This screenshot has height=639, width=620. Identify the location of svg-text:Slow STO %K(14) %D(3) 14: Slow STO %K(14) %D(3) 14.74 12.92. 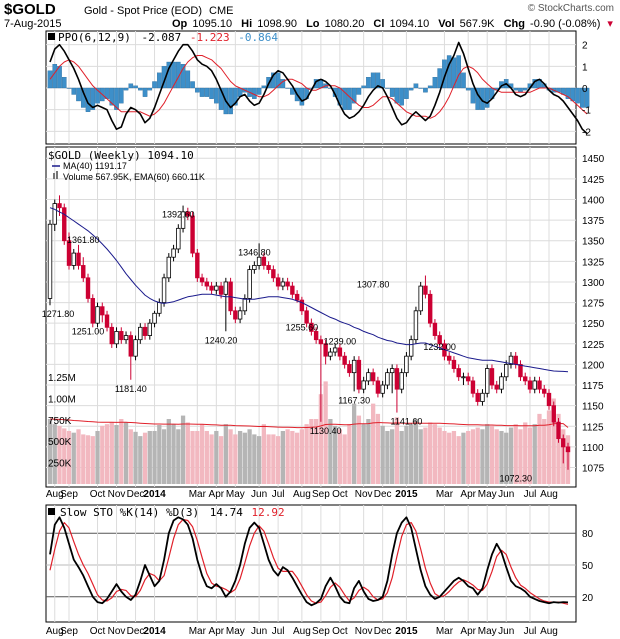
(172, 512).